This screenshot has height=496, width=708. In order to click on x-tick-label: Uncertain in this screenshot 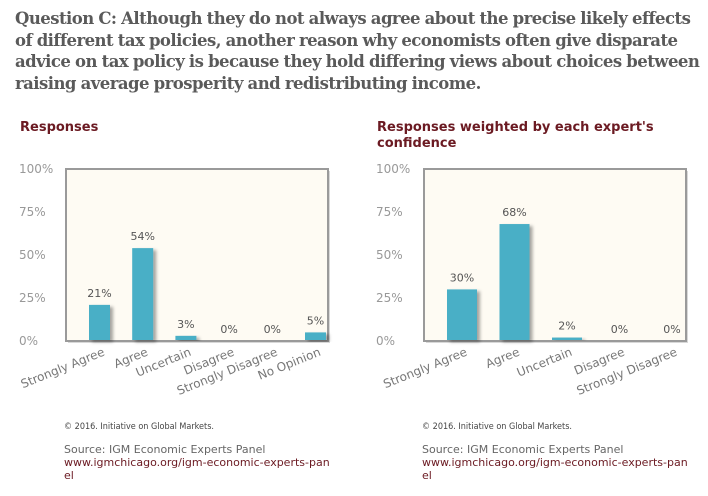, I will do `click(544, 362)`.